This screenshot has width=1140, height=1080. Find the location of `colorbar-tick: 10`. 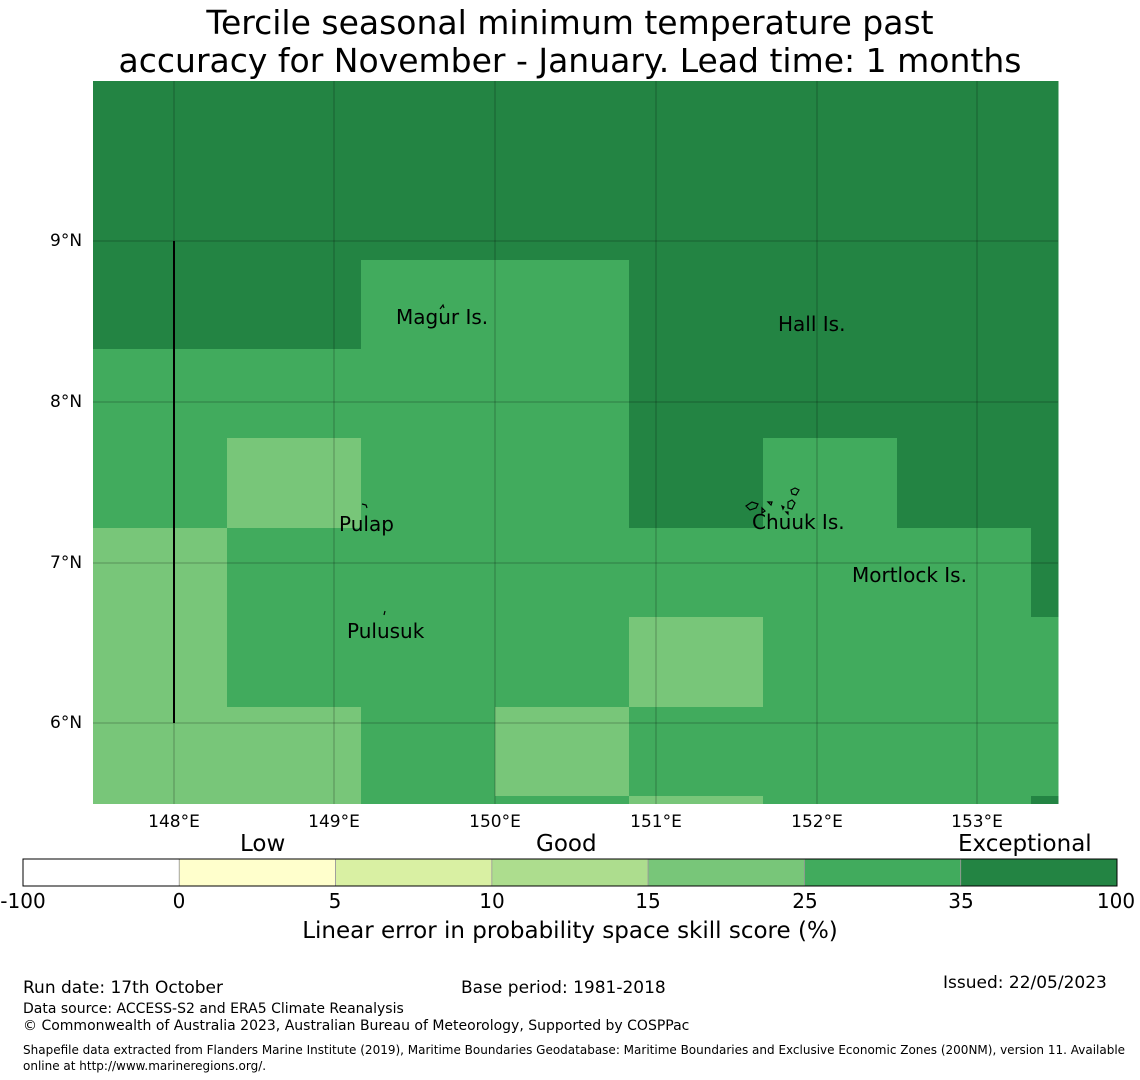

colorbar-tick: 10 is located at coordinates (492, 901).